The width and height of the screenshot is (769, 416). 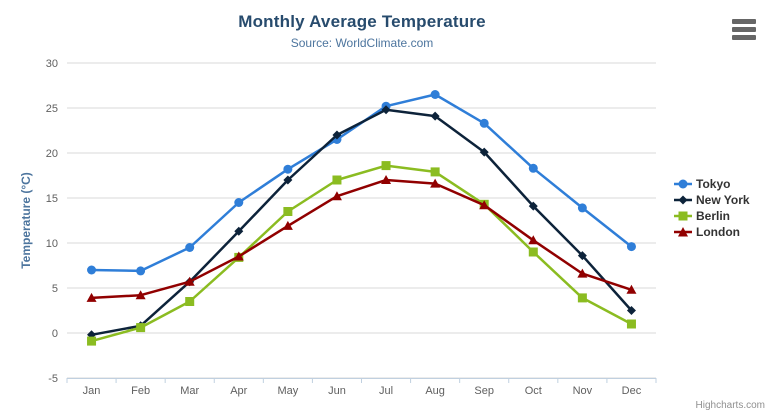 I want to click on legend-label: London, so click(x=718, y=232).